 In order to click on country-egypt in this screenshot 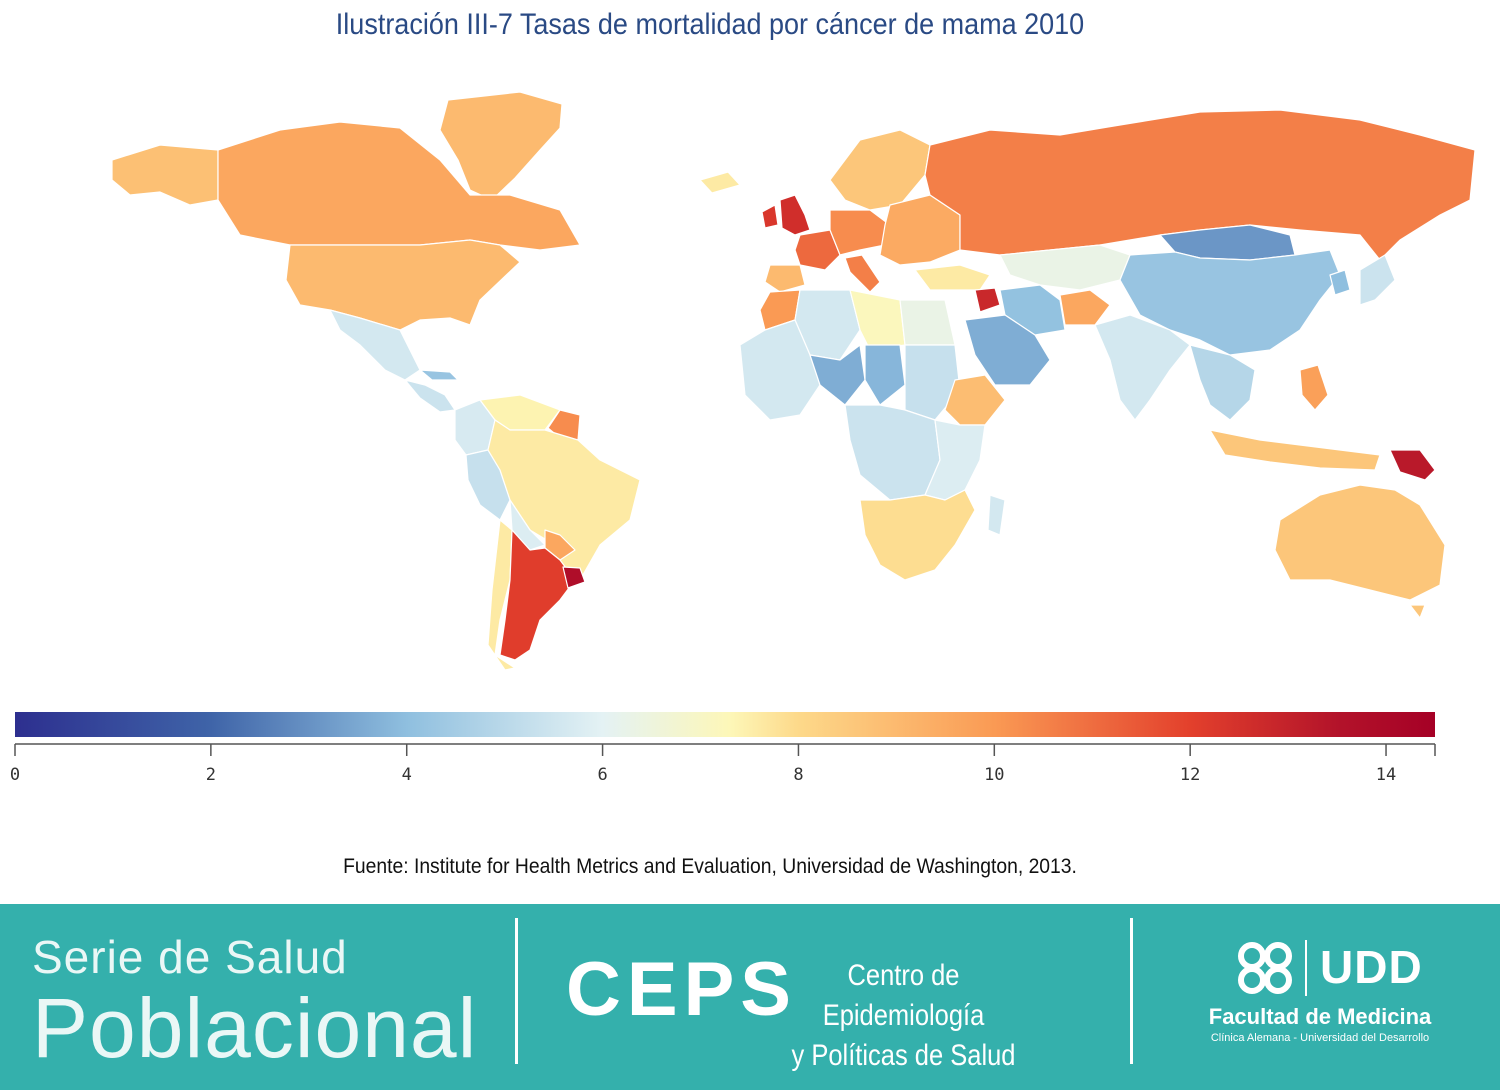, I will do `click(927, 322)`.